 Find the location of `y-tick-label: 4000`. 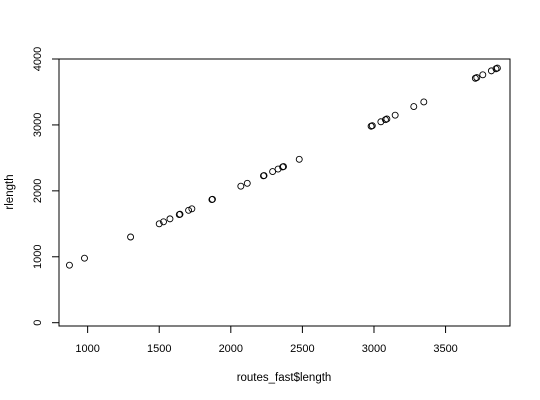

y-tick-label: 4000 is located at coordinates (38, 59).